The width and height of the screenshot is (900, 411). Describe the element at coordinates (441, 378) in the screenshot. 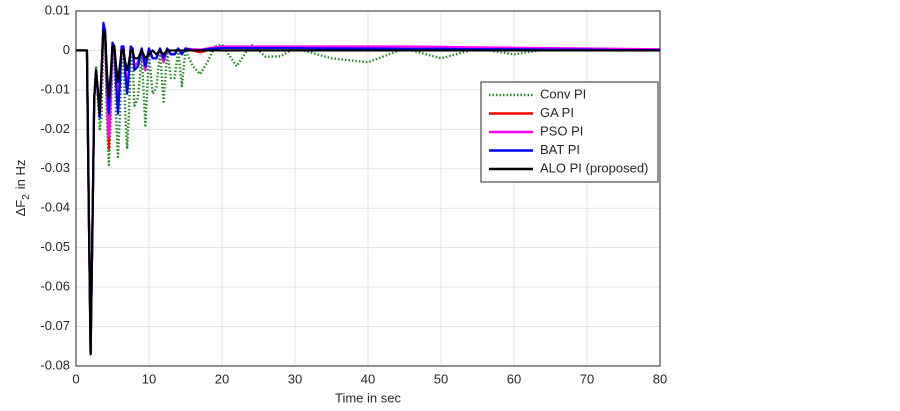

I see `x-tick-label: 50` at that location.